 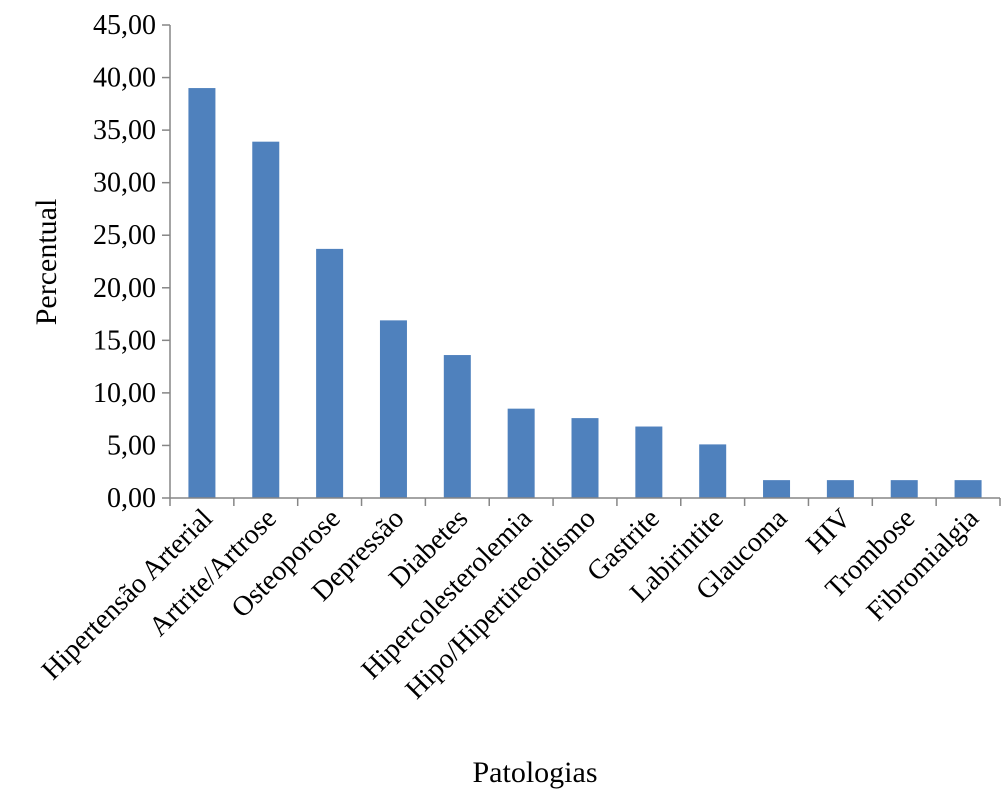 I want to click on y-tick-label: 40,00, so click(x=124, y=78).